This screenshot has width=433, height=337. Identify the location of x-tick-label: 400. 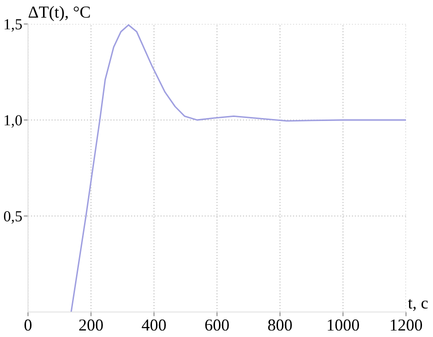
(154, 325).